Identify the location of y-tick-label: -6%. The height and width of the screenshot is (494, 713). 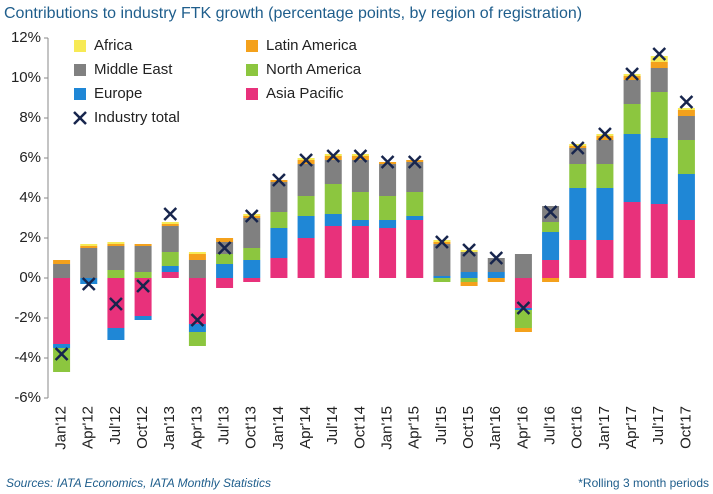
(27, 397).